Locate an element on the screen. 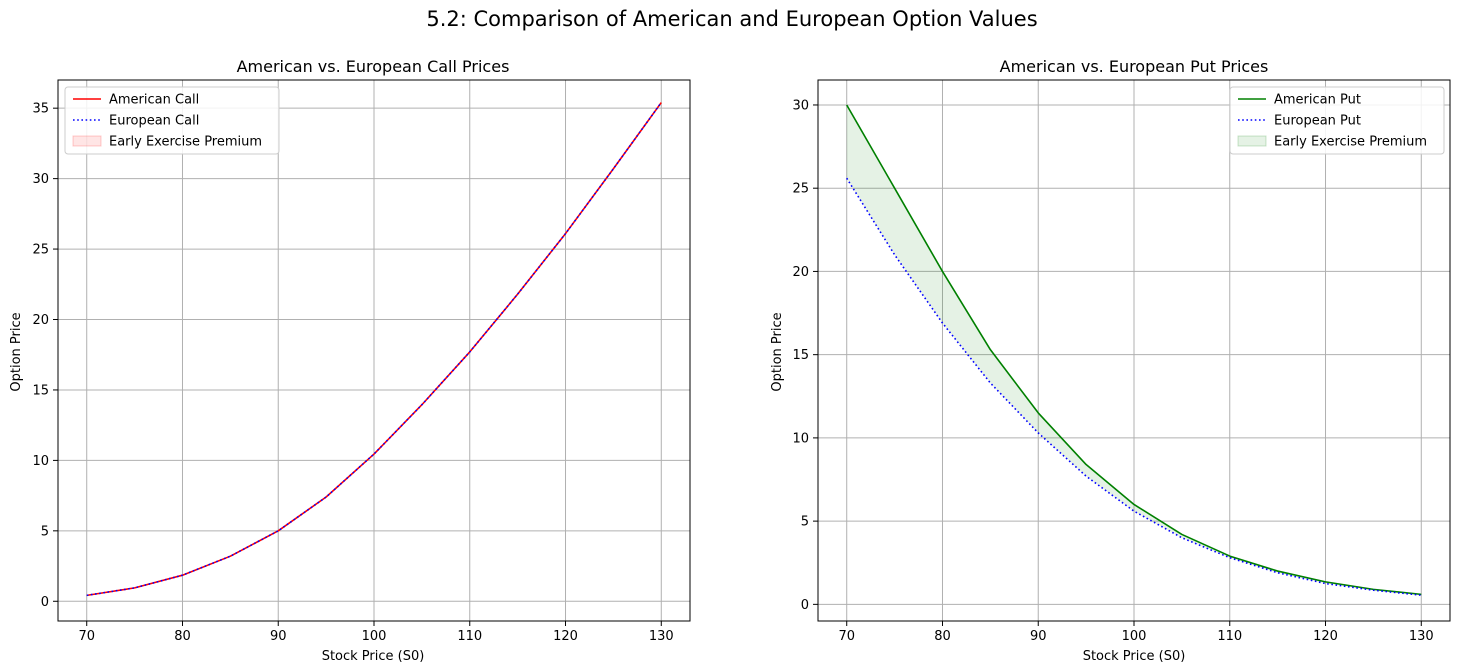  chart-title: American vs. European Call Prices is located at coordinates (373, 66).